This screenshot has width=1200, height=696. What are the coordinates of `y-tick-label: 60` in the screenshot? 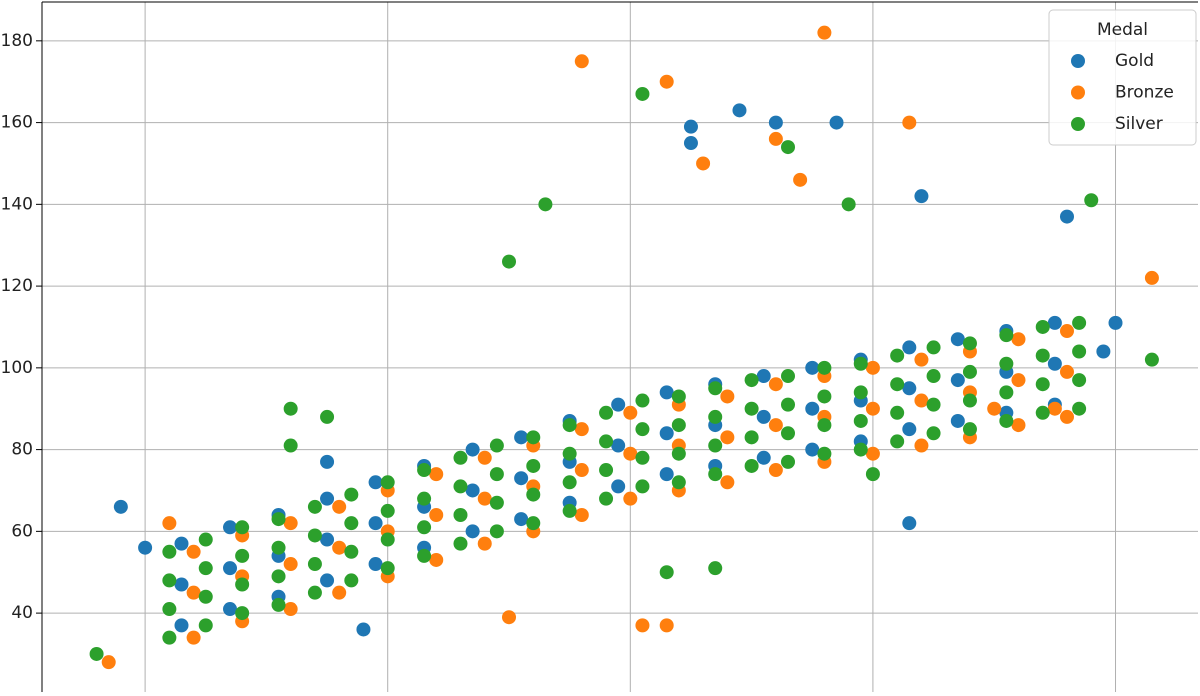 It's located at (22, 531).